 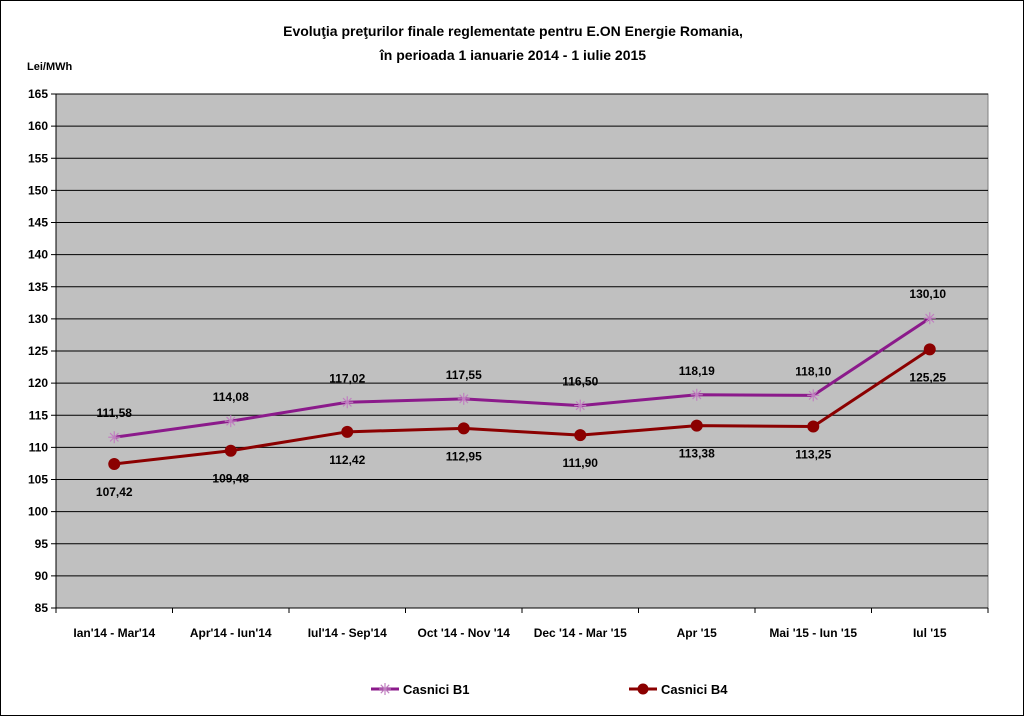 I want to click on y-tick-label: 110, so click(x=39, y=447).